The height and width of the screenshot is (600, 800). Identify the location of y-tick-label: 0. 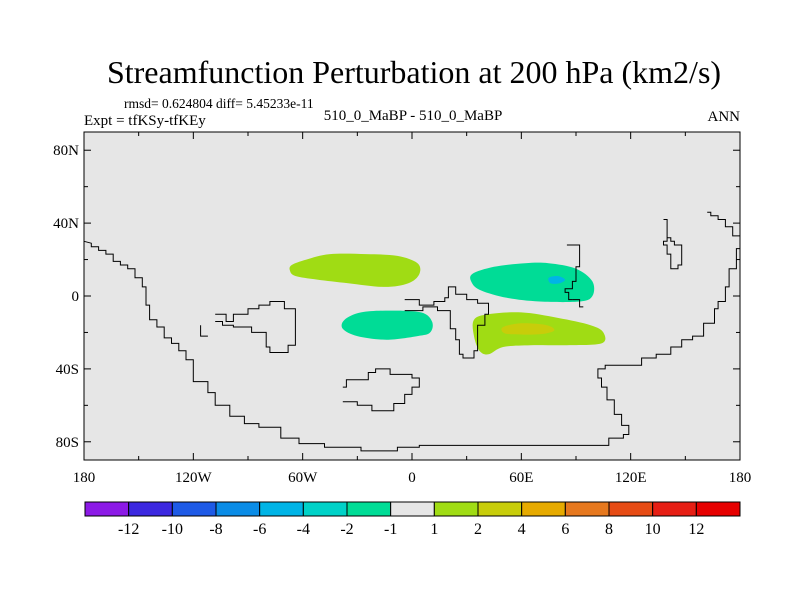
(76, 297).